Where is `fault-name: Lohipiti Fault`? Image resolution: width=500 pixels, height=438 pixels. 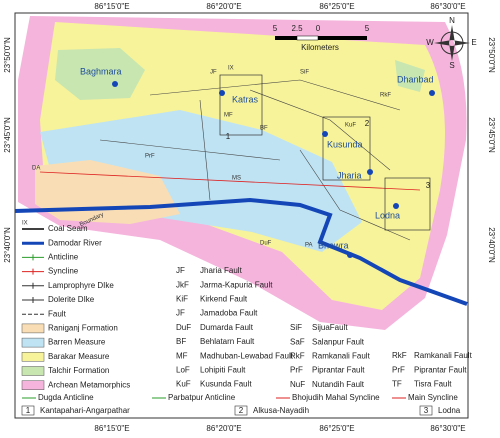 fault-name: Lohipiti Fault is located at coordinates (223, 370).